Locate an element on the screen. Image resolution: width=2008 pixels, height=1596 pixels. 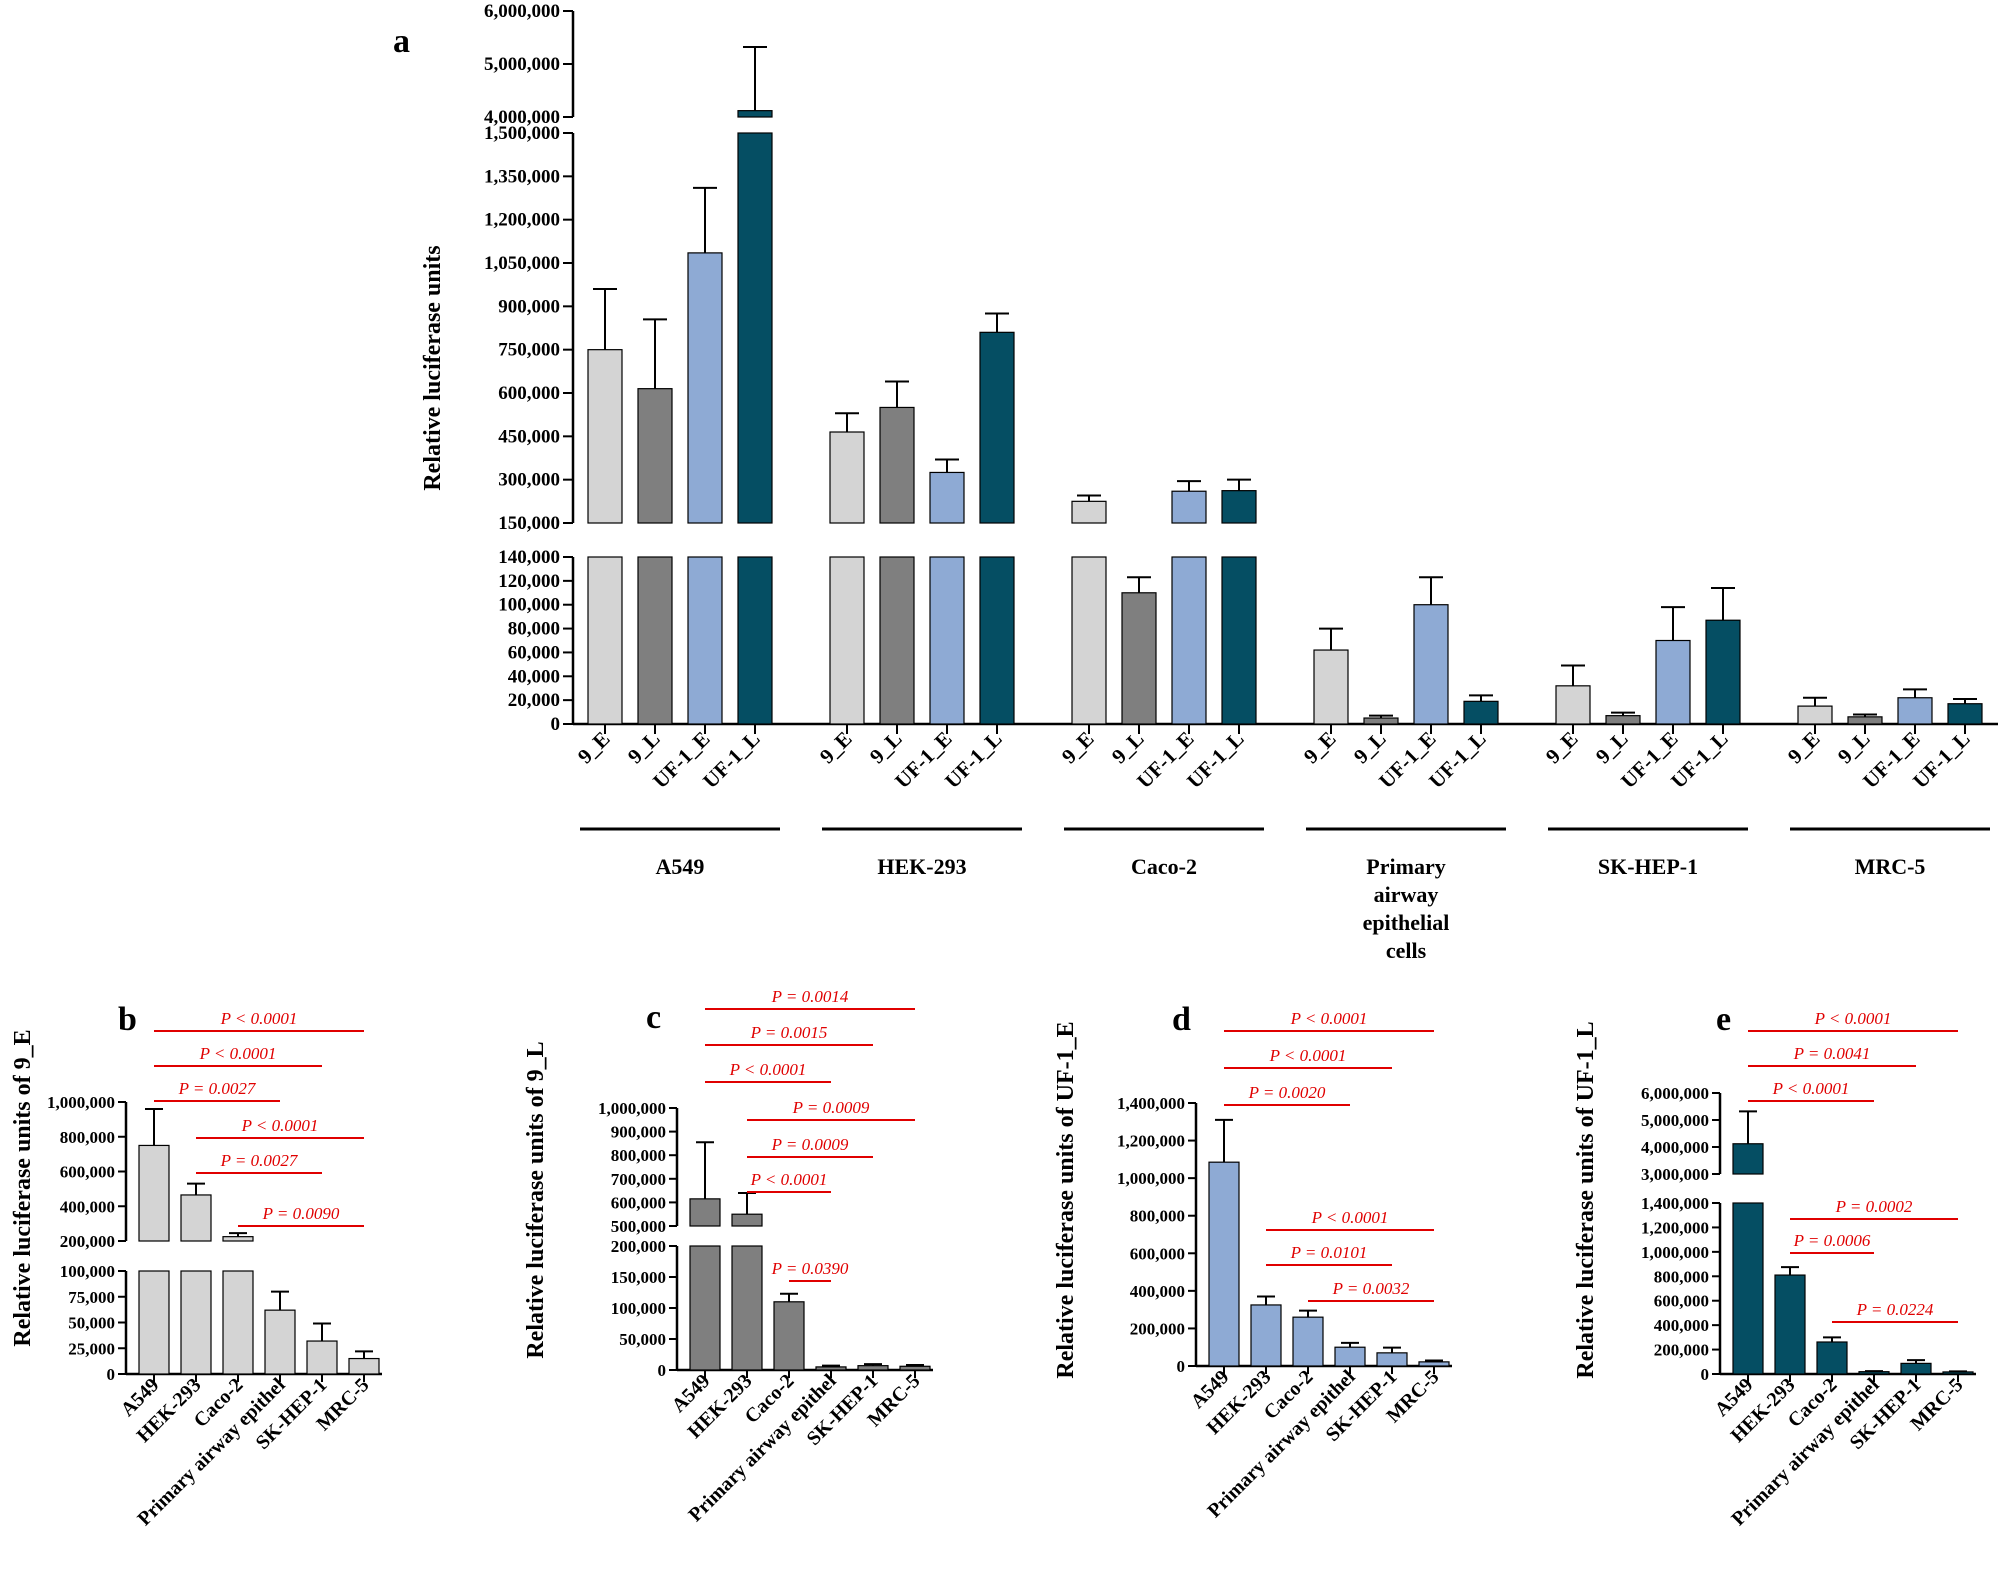
y-tick-label: 300,000 is located at coordinates (529, 480).